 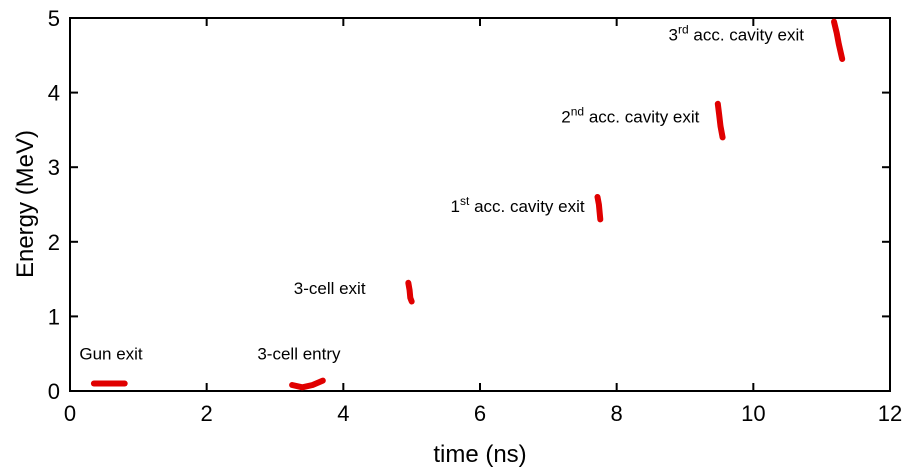 I want to click on series-3-cell-exit, so click(x=410, y=292).